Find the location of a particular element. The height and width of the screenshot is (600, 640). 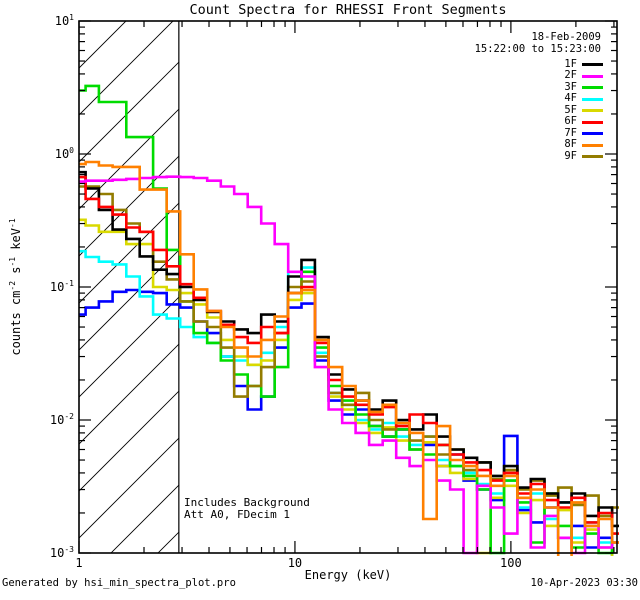

y-tick-label-10e-3: 10⁻³ is located at coordinates (61, 552).